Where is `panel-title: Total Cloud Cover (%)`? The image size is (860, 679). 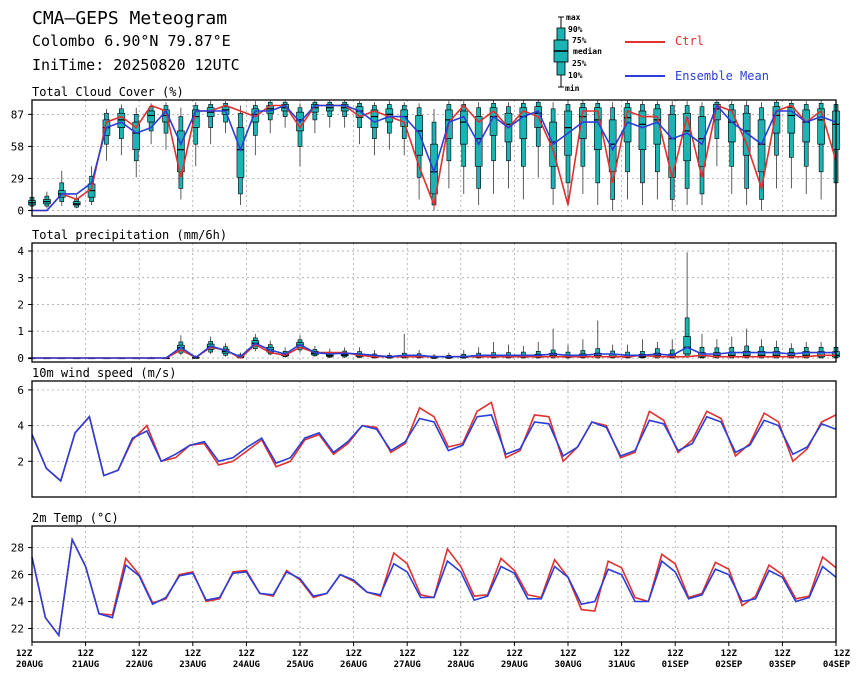
panel-title: Total Cloud Cover (%) is located at coordinates (108, 92).